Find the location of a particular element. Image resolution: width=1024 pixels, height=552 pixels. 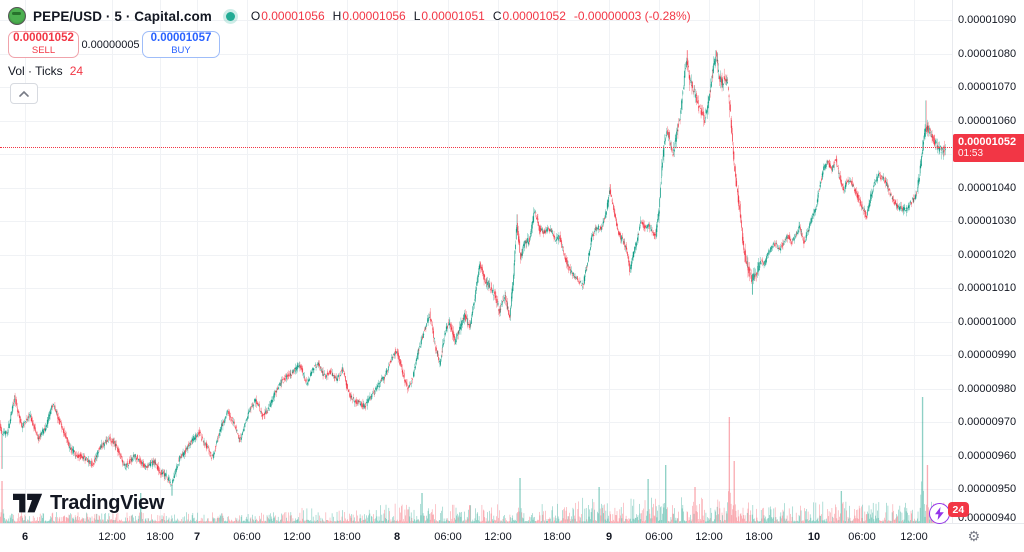

sell-button: 0.00001052 SELL is located at coordinates (43, 44).